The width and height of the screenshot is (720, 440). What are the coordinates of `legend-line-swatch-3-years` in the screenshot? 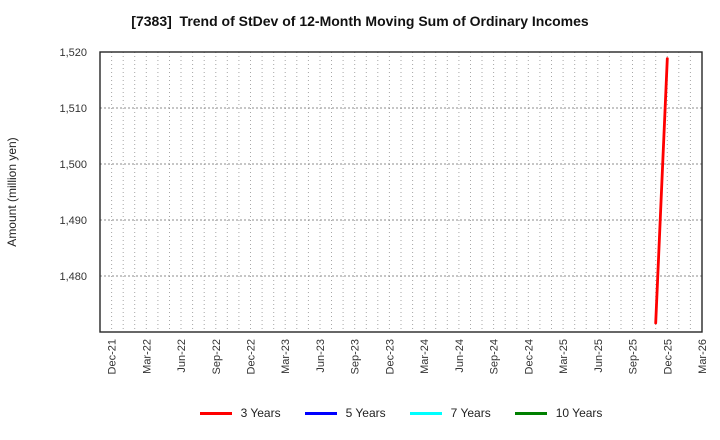 It's located at (215, 413).